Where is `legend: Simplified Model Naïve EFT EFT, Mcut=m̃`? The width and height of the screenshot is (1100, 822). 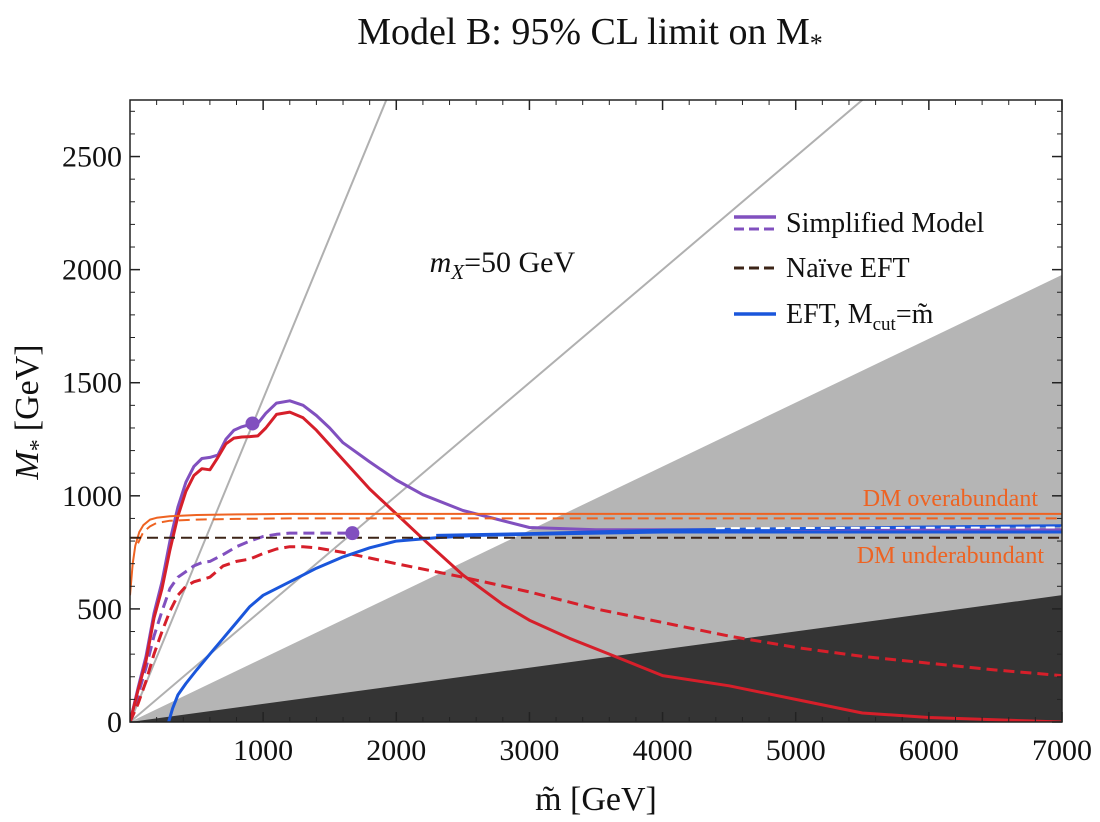
legend: Simplified Model Naïve EFT EFT, Mcut=m̃ is located at coordinates (859, 271).